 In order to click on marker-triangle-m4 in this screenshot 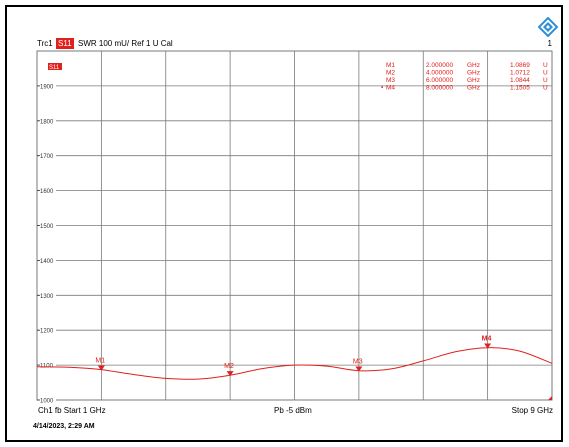, I will do `click(488, 346)`.